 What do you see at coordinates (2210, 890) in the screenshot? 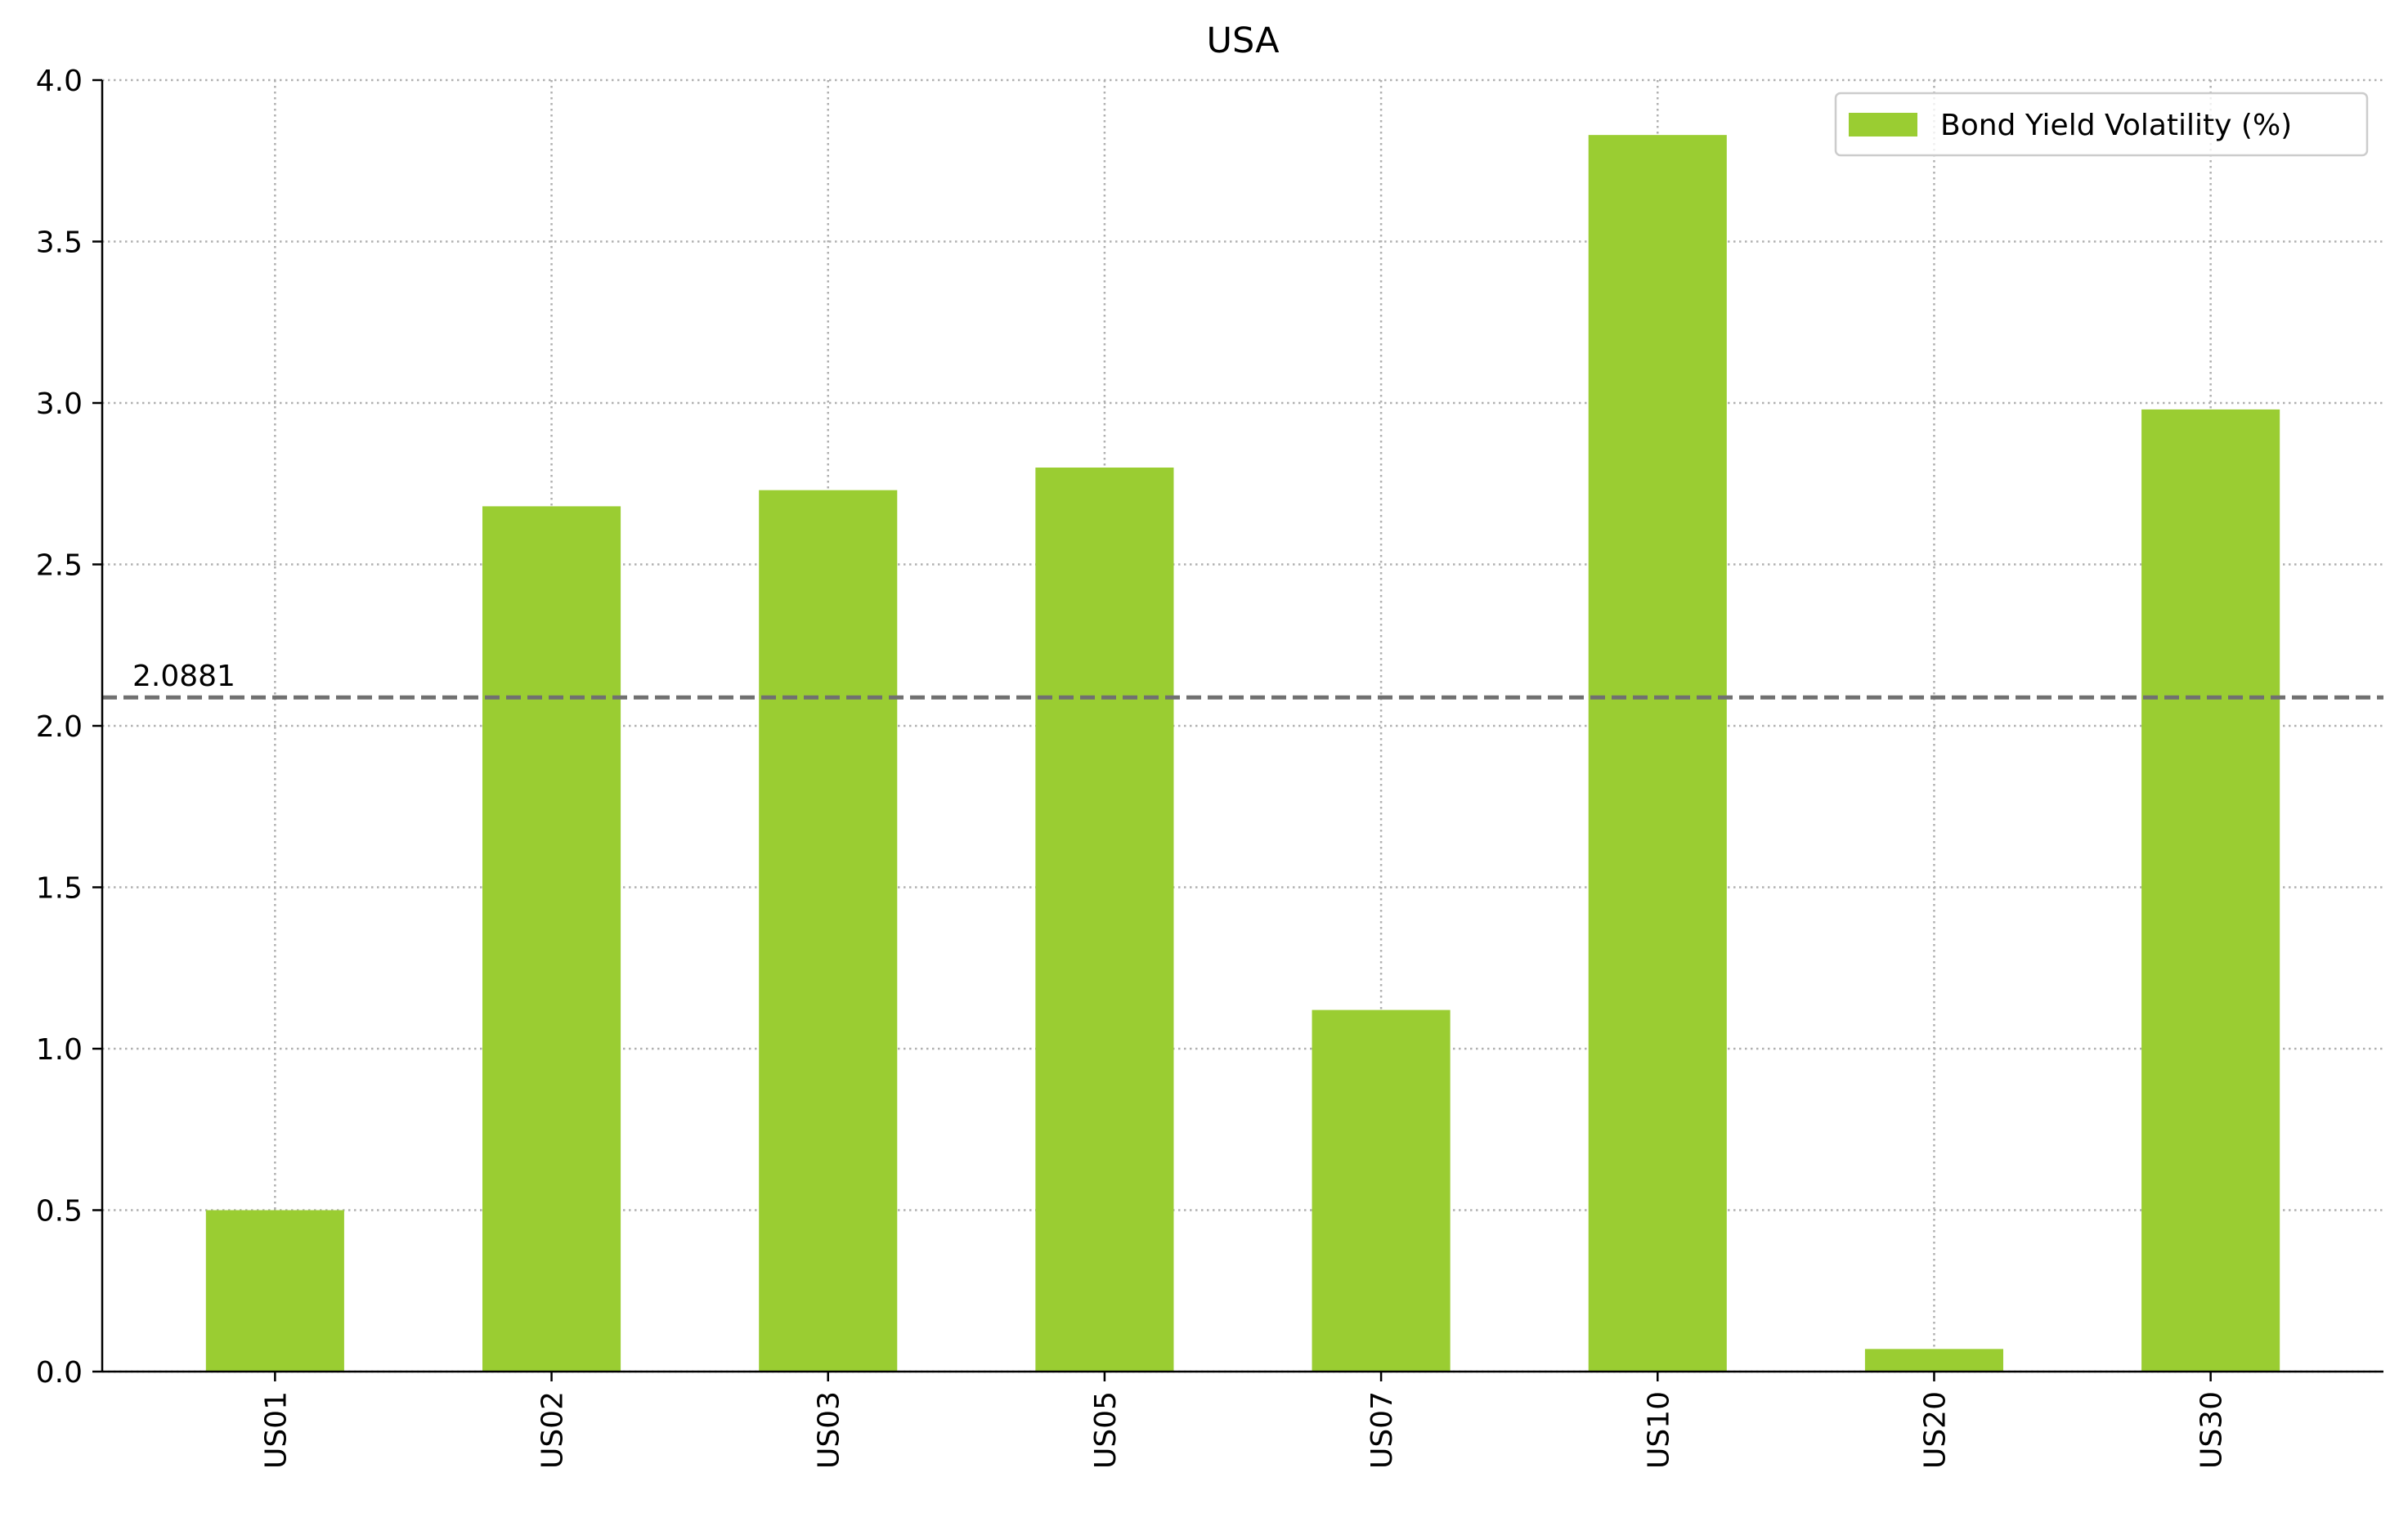
I see `bar-us30` at bounding box center [2210, 890].